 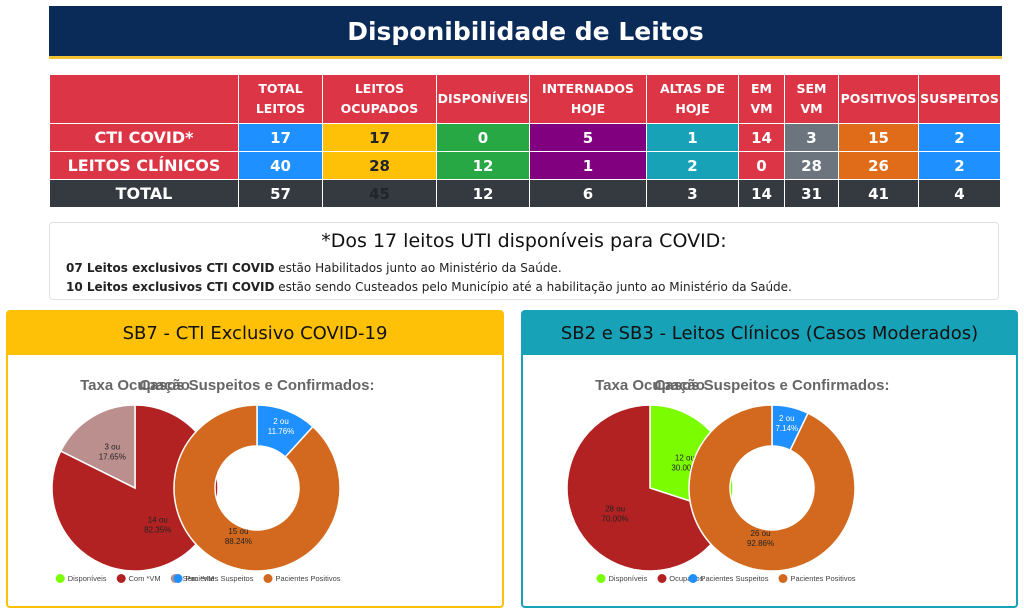 What do you see at coordinates (588, 99) in the screenshot?
I see `header-internados-hoje: INTERNADOS HOJE` at bounding box center [588, 99].